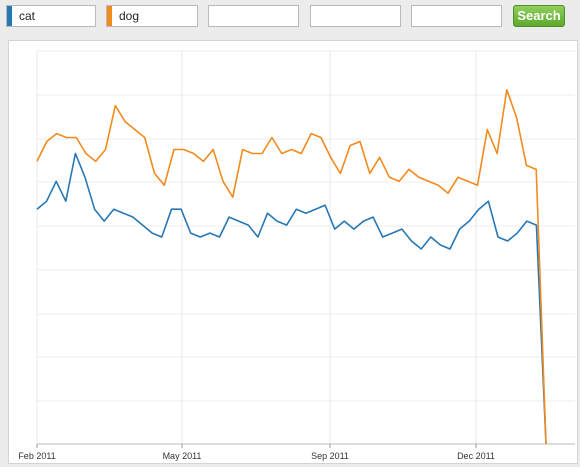  I want to click on term-1-color-swatch, so click(9, 16).